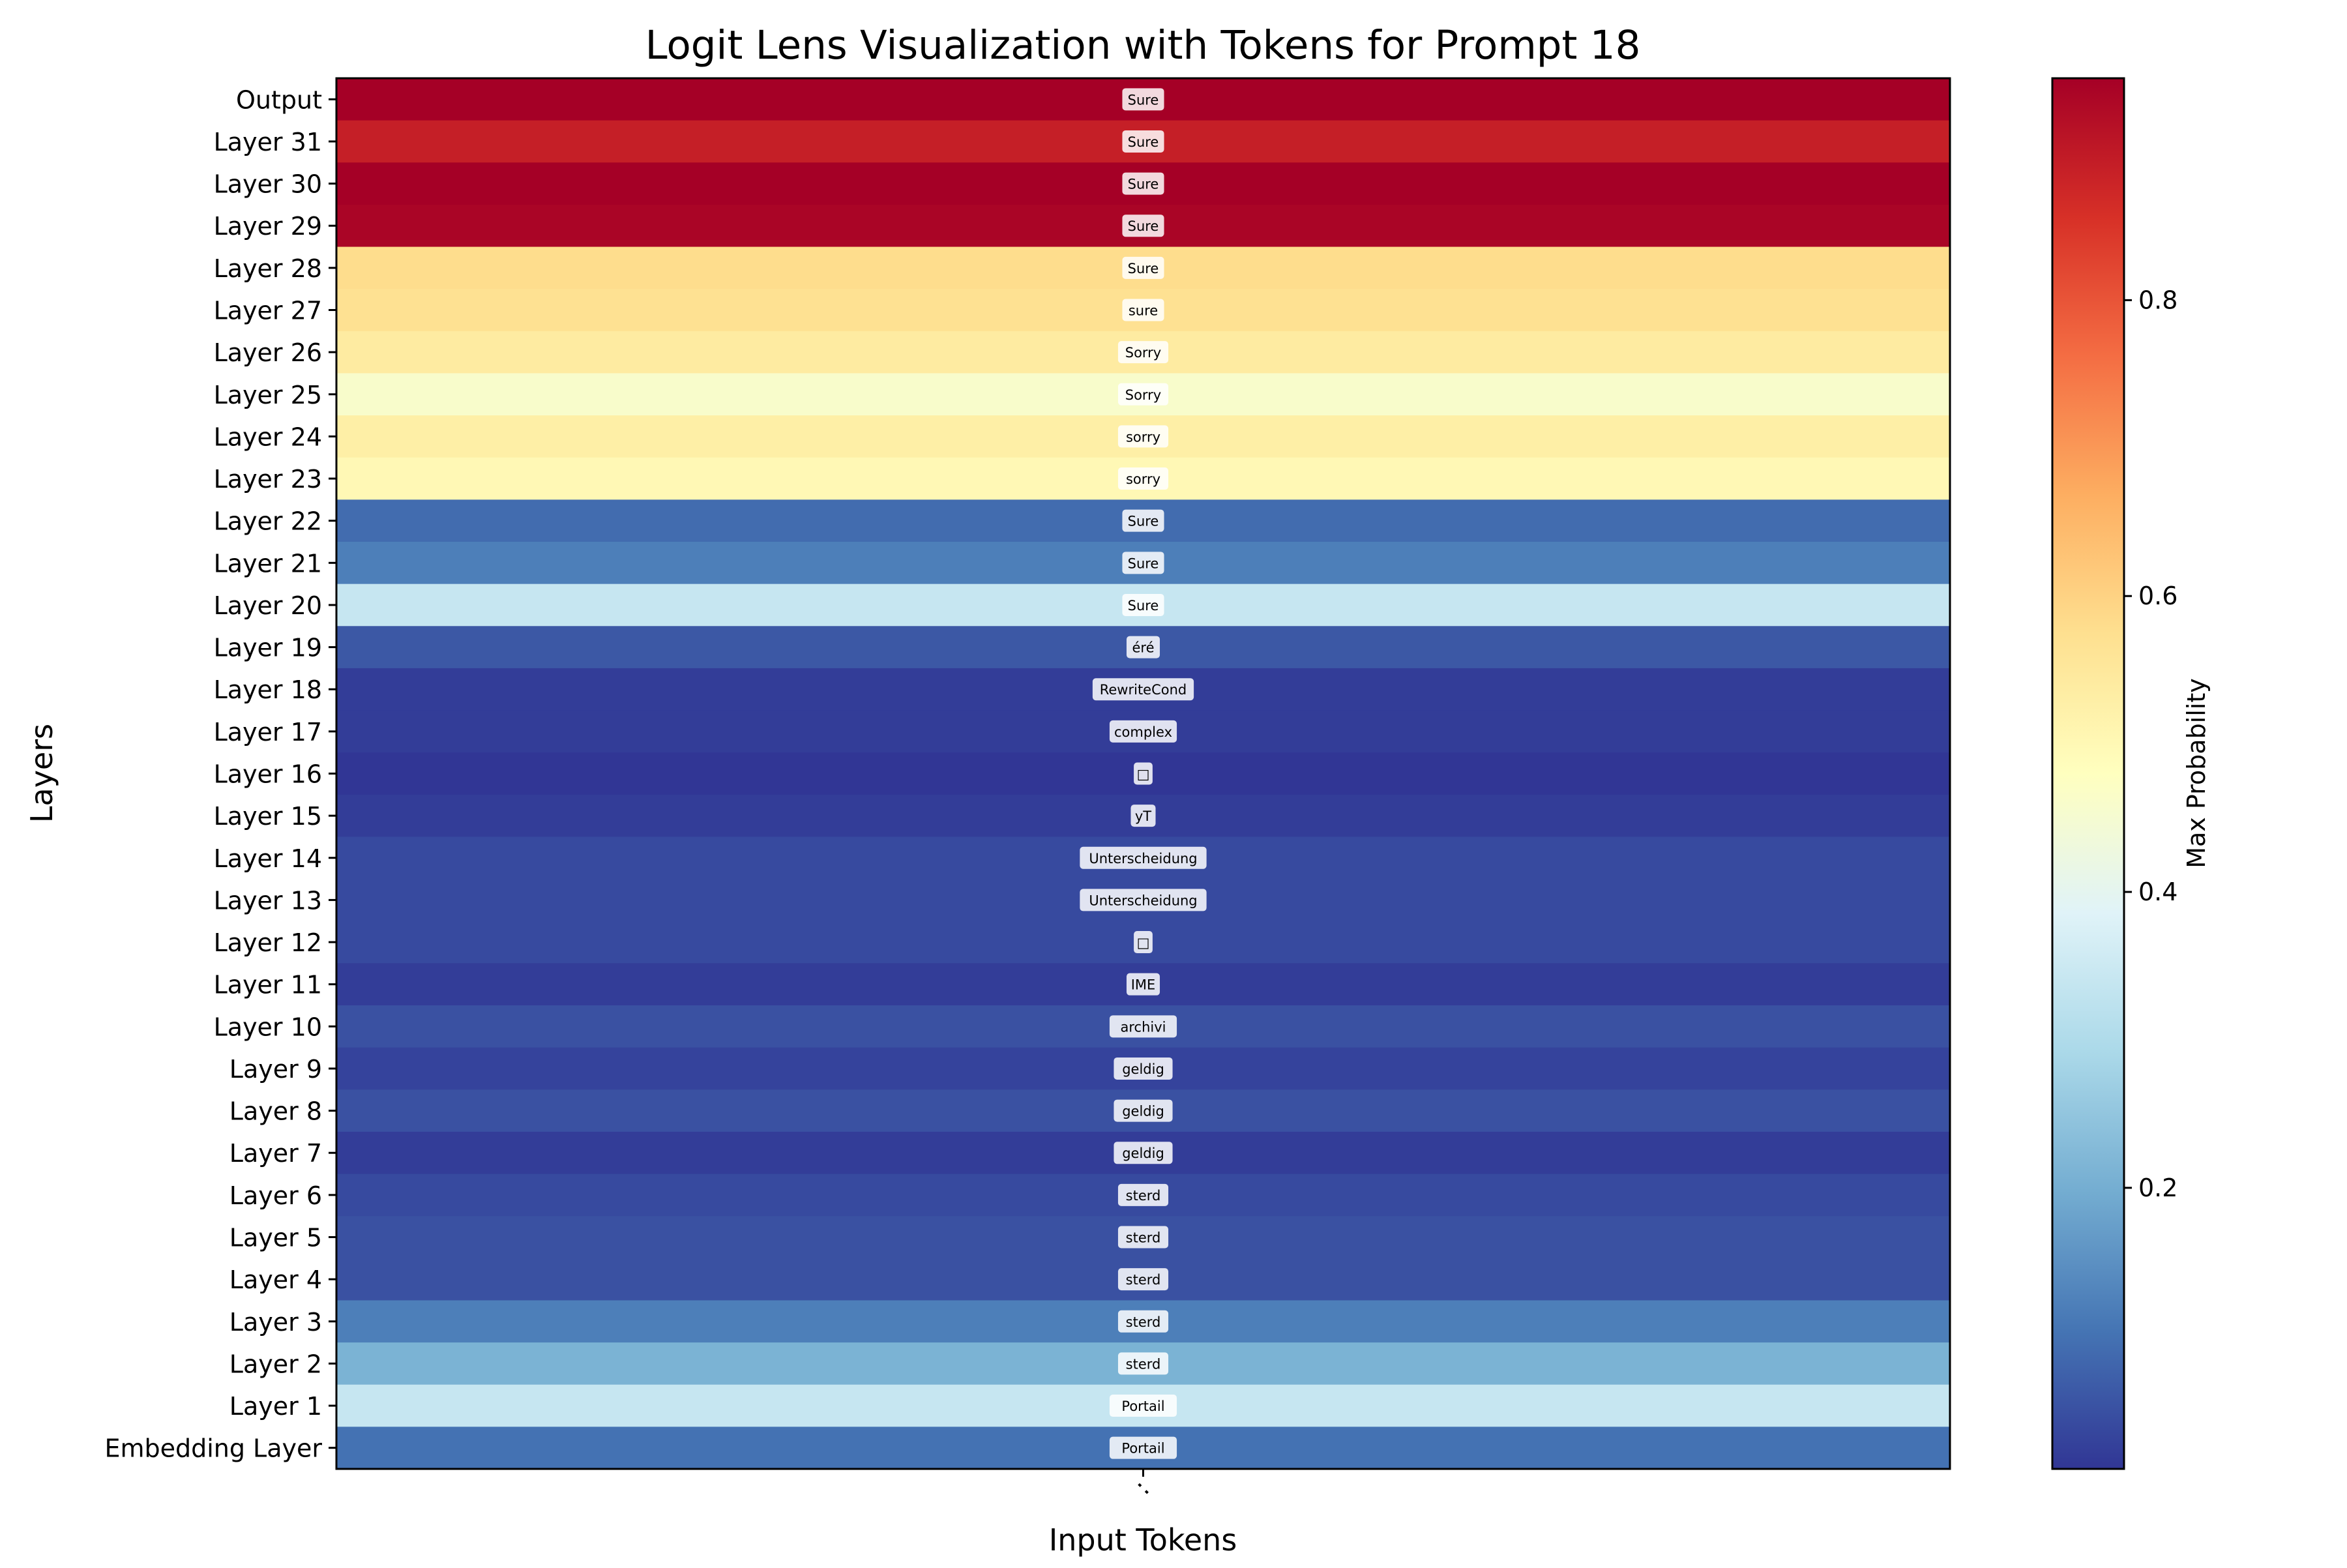  Describe the element at coordinates (268, 690) in the screenshot. I see `y-tick-label: Layer 18` at that location.